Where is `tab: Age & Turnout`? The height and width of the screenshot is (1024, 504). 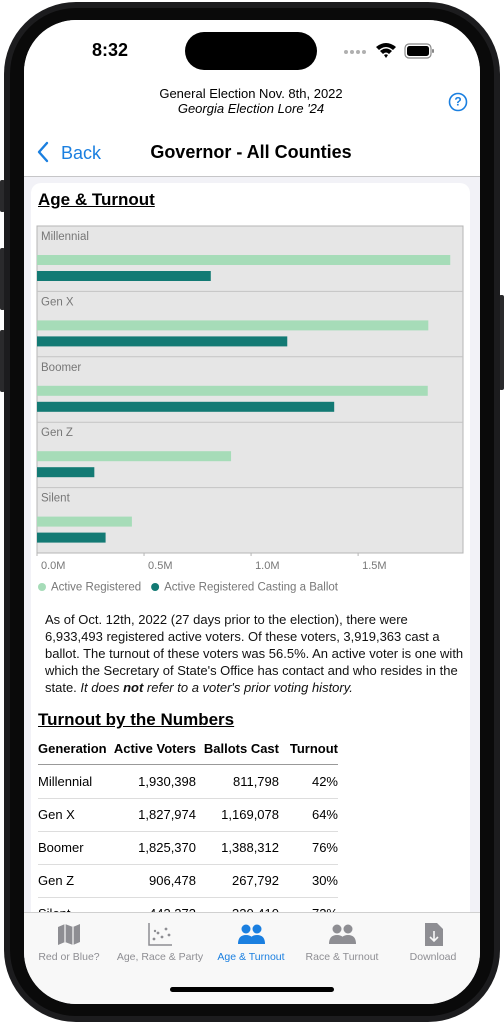
tab: Age & Turnout is located at coordinates (251, 943).